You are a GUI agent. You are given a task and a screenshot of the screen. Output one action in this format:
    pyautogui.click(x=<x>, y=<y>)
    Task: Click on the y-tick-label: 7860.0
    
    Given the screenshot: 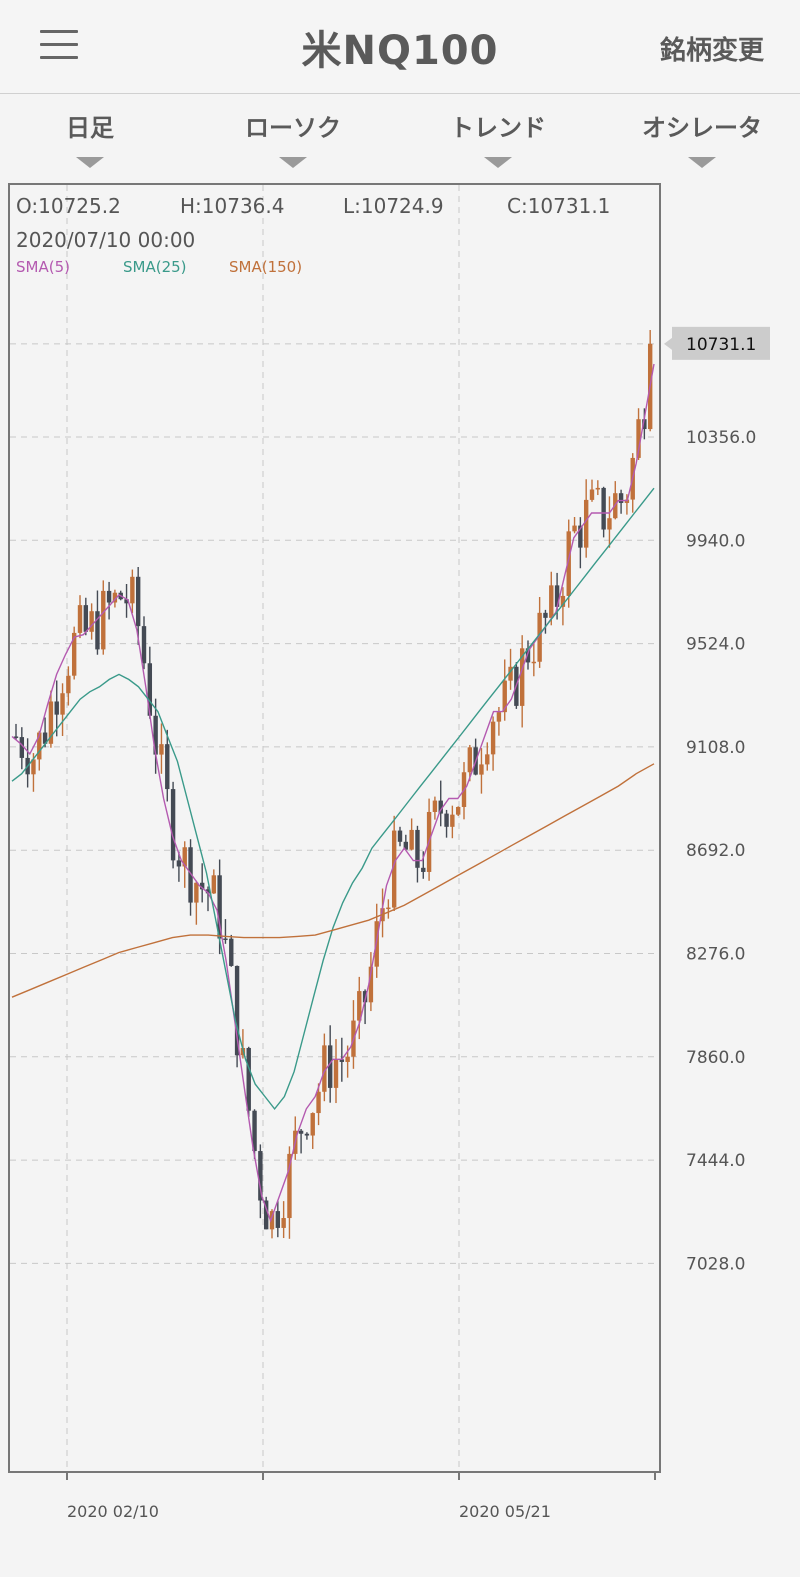 What is the action you would take?
    pyautogui.click(x=715, y=1058)
    